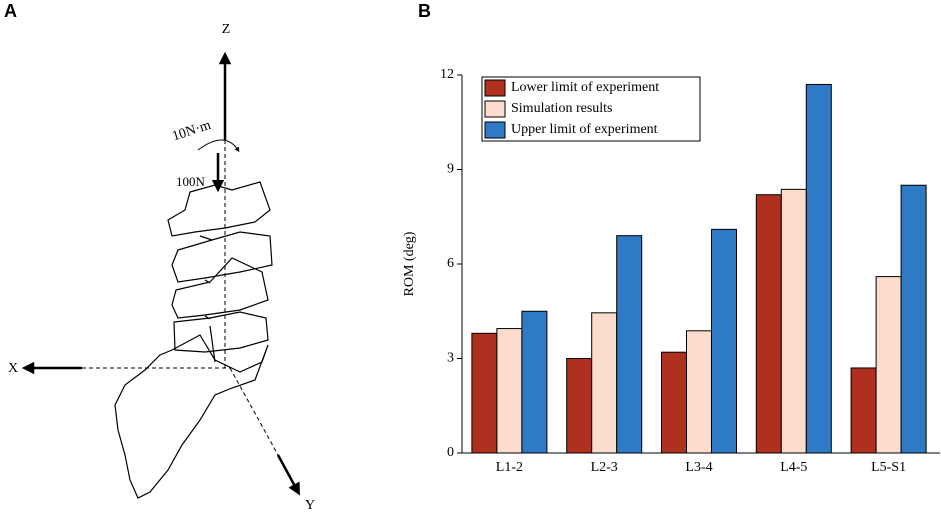  I want to click on legend-box, so click(591, 109).